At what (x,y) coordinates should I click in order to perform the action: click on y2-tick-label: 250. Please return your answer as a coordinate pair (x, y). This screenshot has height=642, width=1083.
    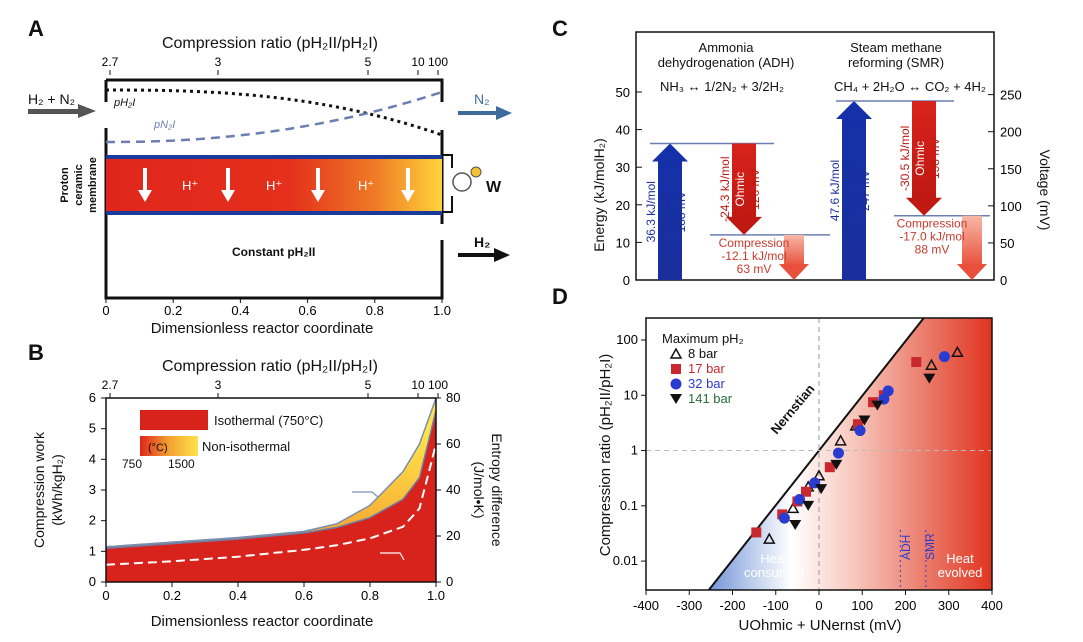
    Looking at the image, I should click on (1011, 95).